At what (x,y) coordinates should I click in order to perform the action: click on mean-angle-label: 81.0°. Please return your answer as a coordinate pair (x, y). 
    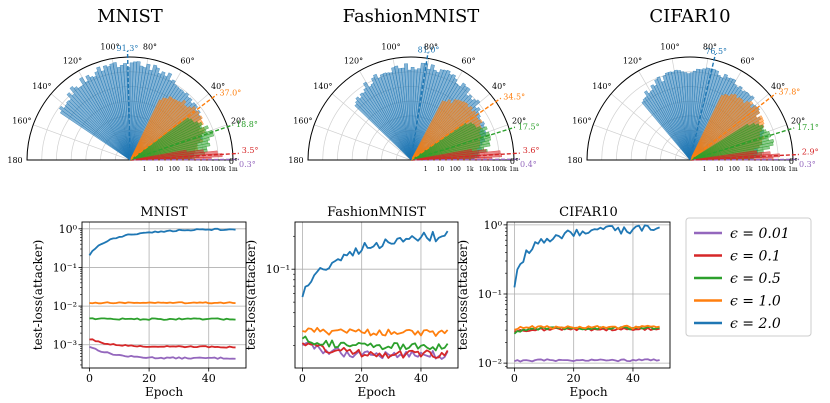
    Looking at the image, I should click on (429, 49).